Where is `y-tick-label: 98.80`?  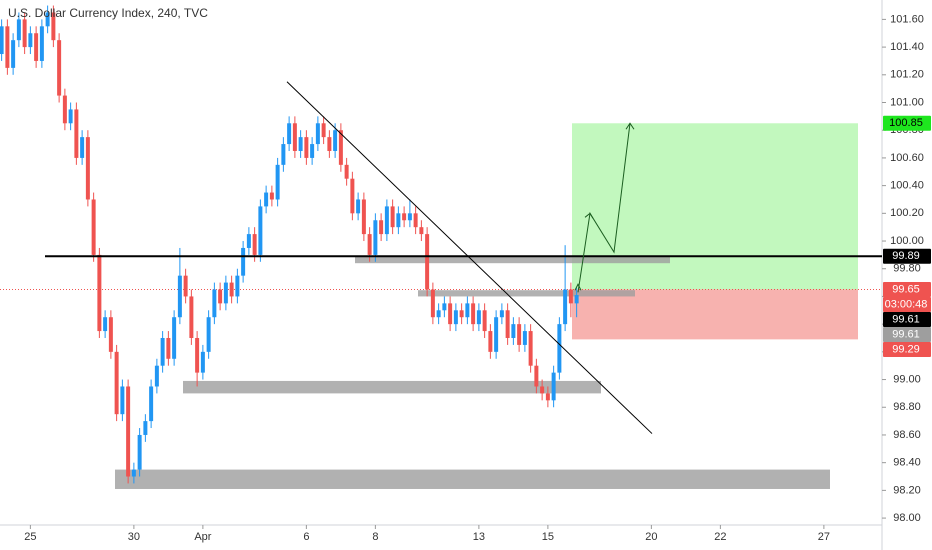
y-tick-label: 98.80 is located at coordinates (907, 407).